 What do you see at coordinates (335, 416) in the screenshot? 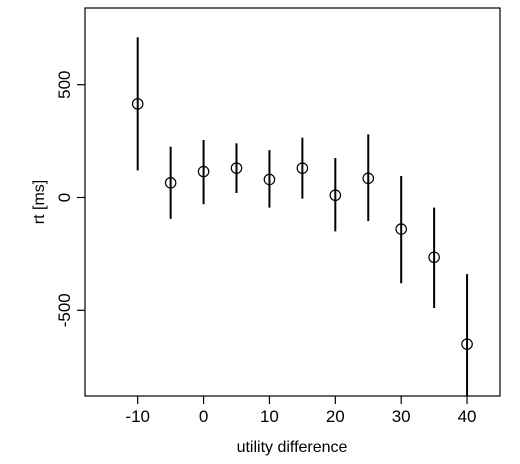
I see `x-tick-label: 20` at bounding box center [335, 416].